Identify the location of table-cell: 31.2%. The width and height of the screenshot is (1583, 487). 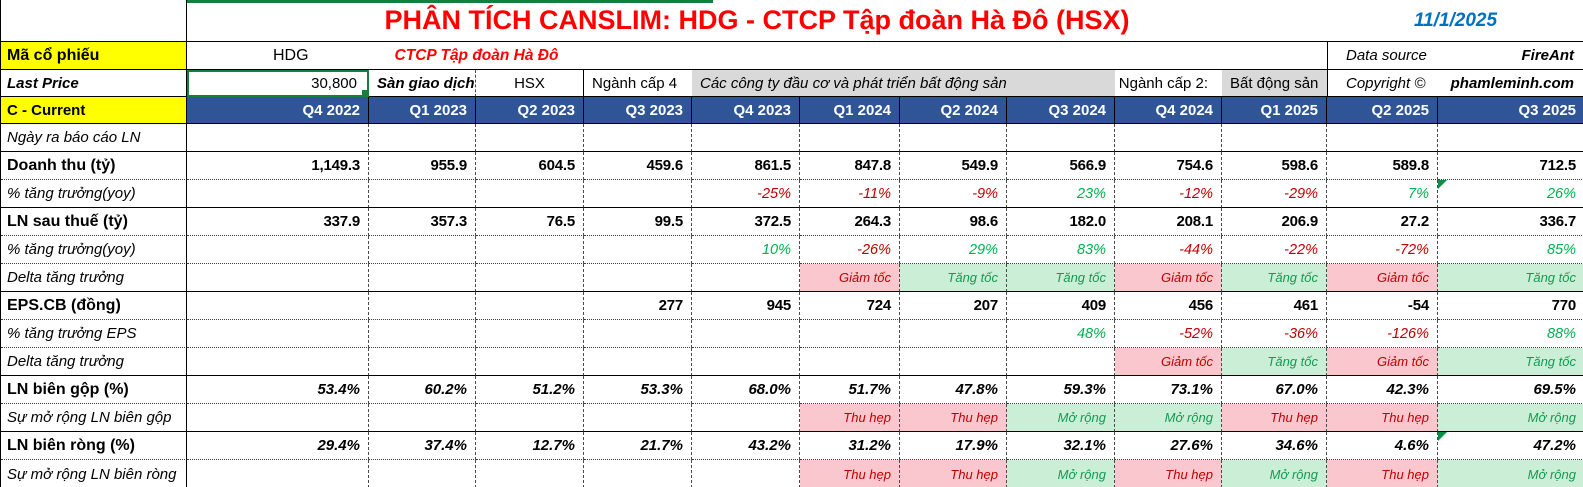
(850, 446).